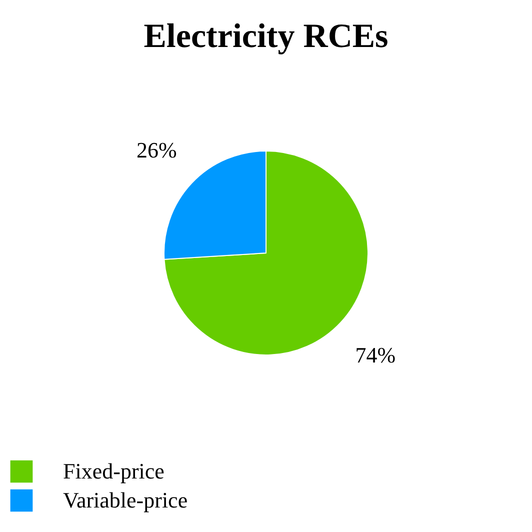 The image size is (532, 532). What do you see at coordinates (125, 500) in the screenshot?
I see `legend-label: Variable-price` at bounding box center [125, 500].